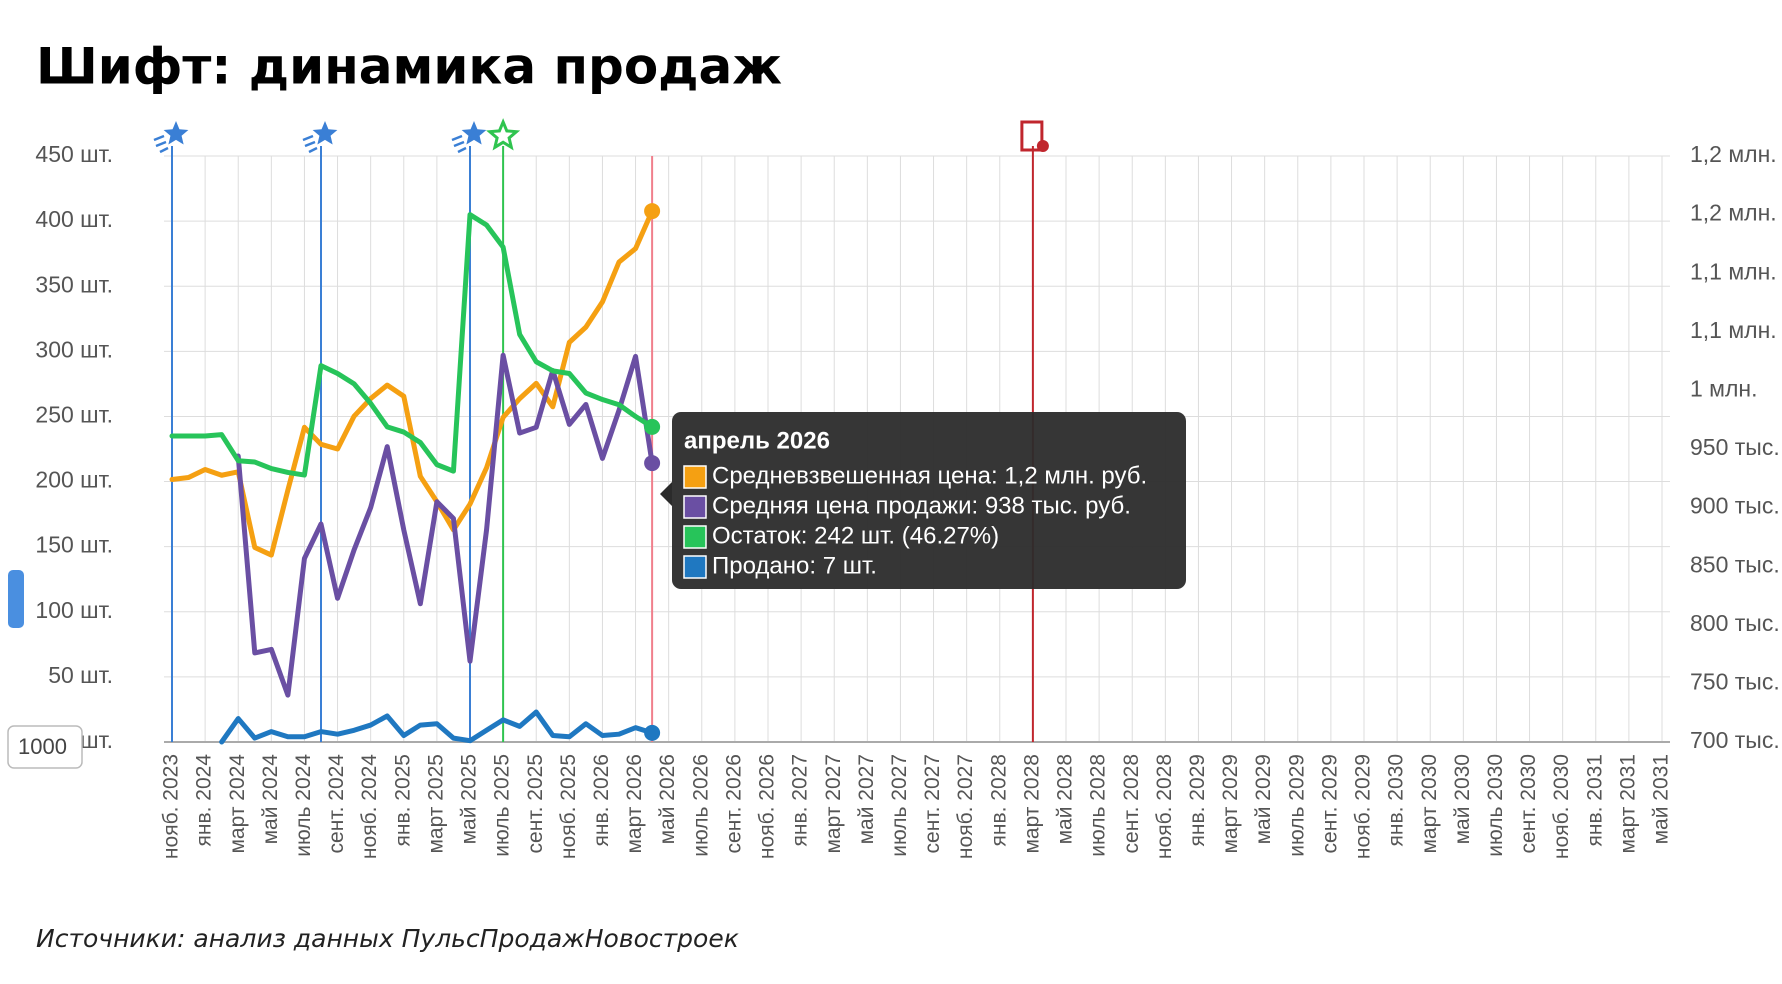  Describe the element at coordinates (1296, 805) in the screenshot. I see `x-tick-label: июль 2029` at that location.